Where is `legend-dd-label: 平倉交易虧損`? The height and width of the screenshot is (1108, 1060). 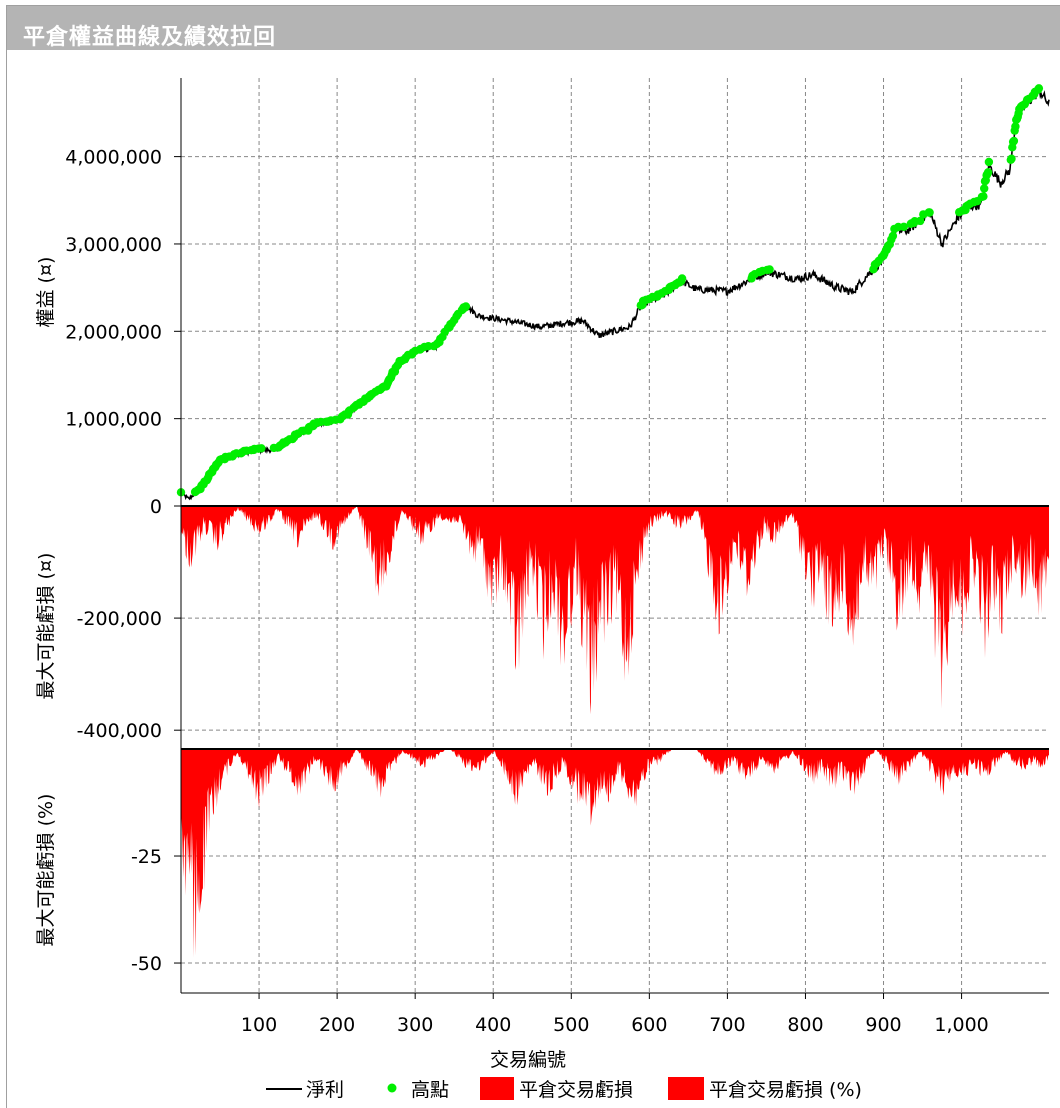 legend-dd-label: 平倉交易虧損 is located at coordinates (576, 1090).